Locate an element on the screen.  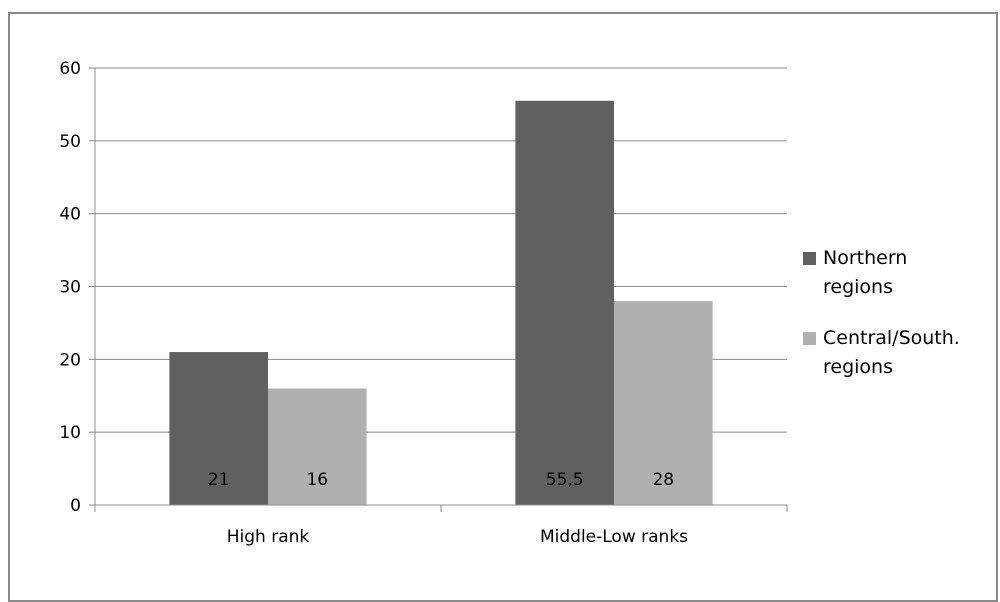
legend: Northern regions Central/South. regions is located at coordinates (881, 324).